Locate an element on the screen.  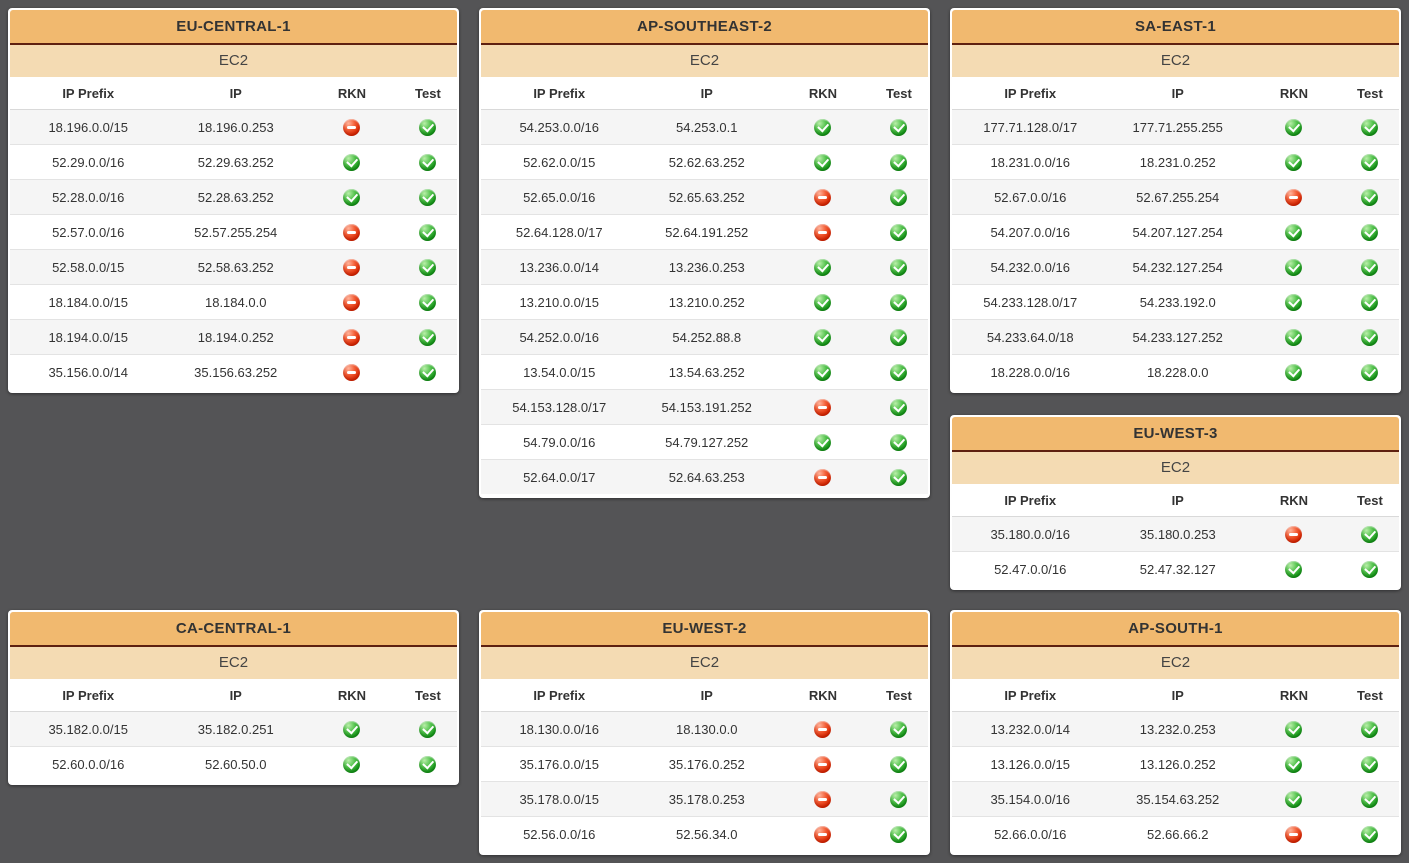
table-row: 54.252.0.0/16 54.252.88.8 is located at coordinates (704, 337).